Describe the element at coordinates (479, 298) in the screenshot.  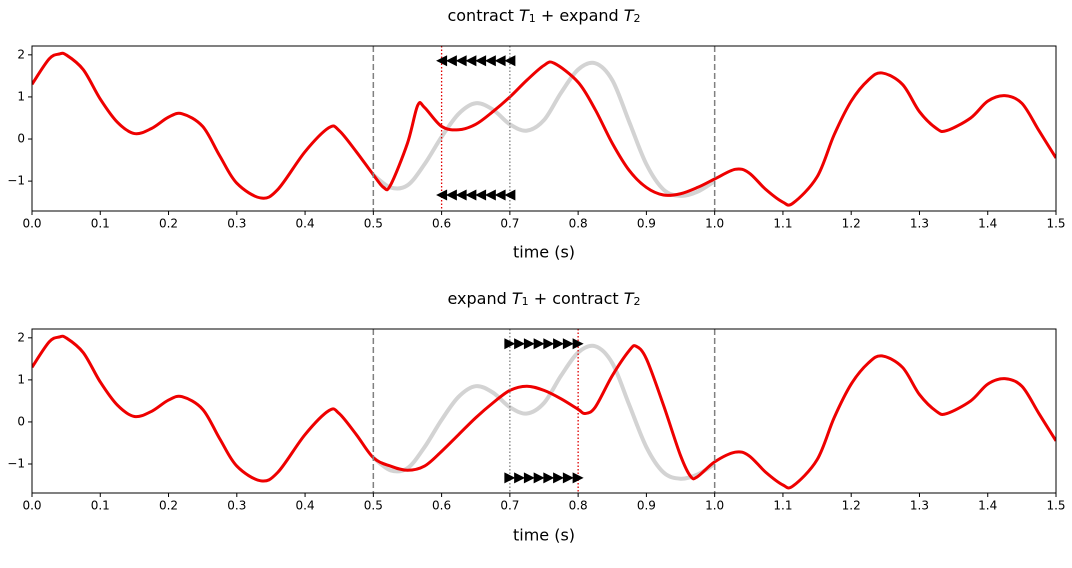
I see `title-part: expand` at that location.